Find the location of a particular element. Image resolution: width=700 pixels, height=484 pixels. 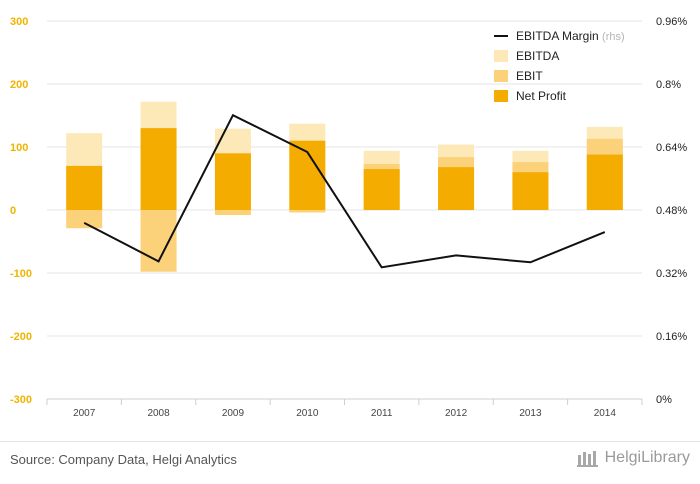

brand-logo: HelgiLibrary is located at coordinates (633, 458).